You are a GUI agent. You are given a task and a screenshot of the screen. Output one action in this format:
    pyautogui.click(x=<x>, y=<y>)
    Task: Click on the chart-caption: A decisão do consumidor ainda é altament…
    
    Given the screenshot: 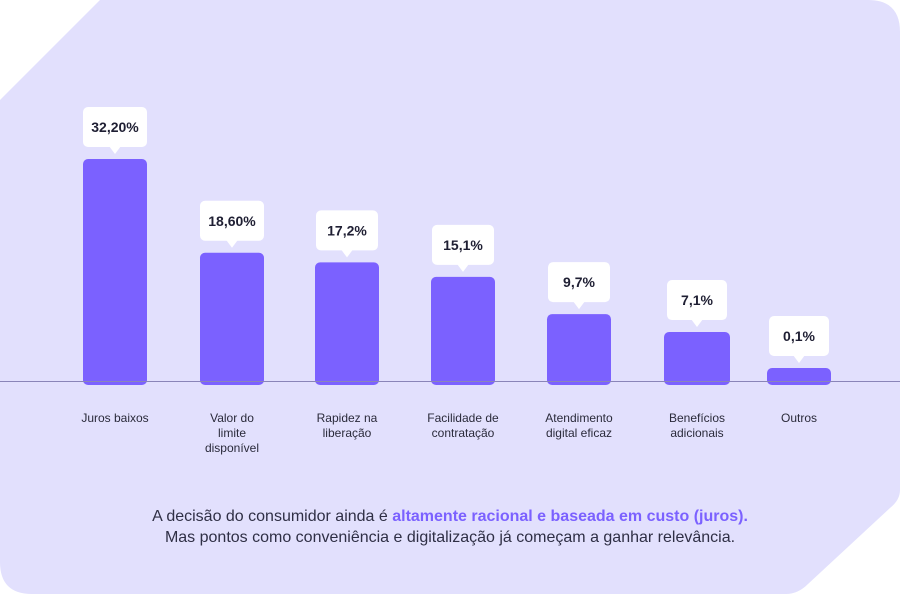 What is the action you would take?
    pyautogui.click(x=450, y=527)
    